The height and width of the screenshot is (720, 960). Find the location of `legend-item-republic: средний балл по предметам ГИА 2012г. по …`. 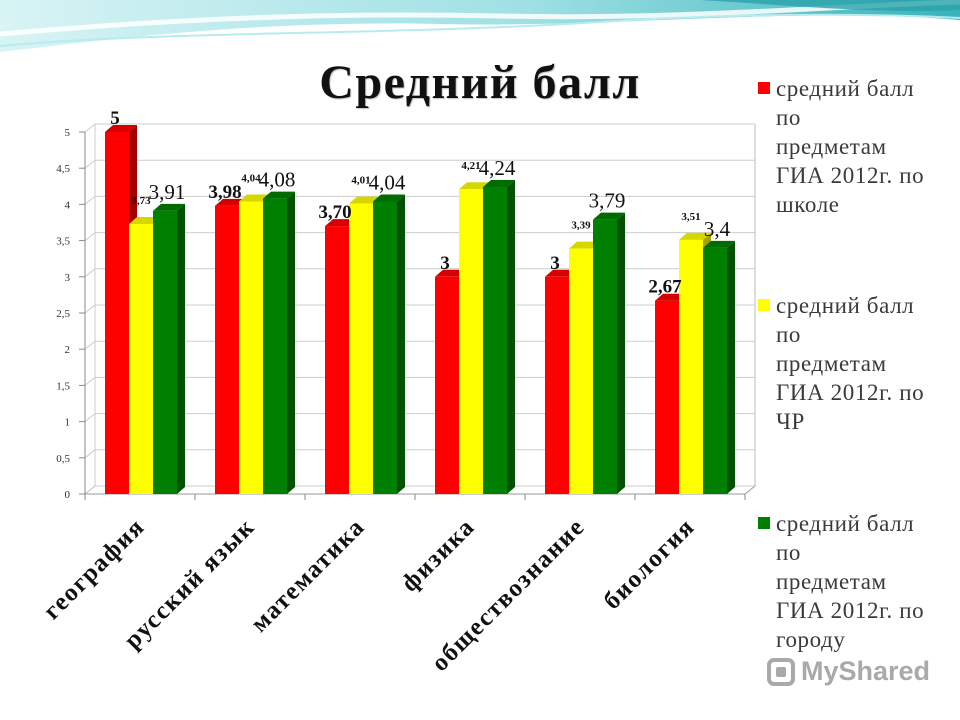

legend-item-republic: средний балл по предметам ГИА 2012г. по … is located at coordinates (841, 363).